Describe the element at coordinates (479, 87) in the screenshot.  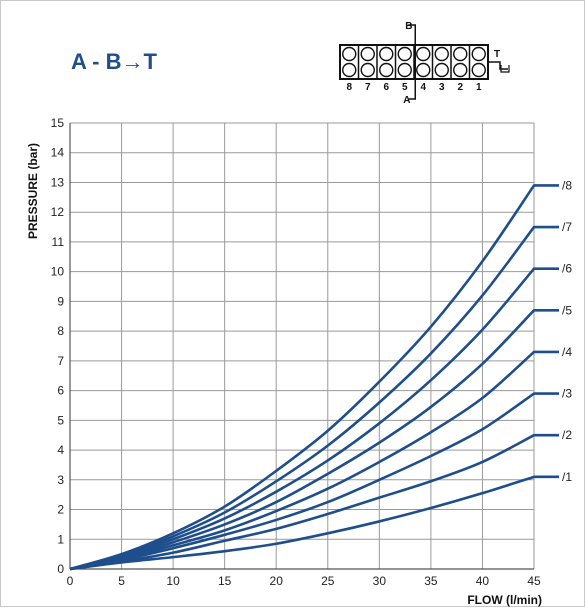
I see `port-number: 1` at that location.